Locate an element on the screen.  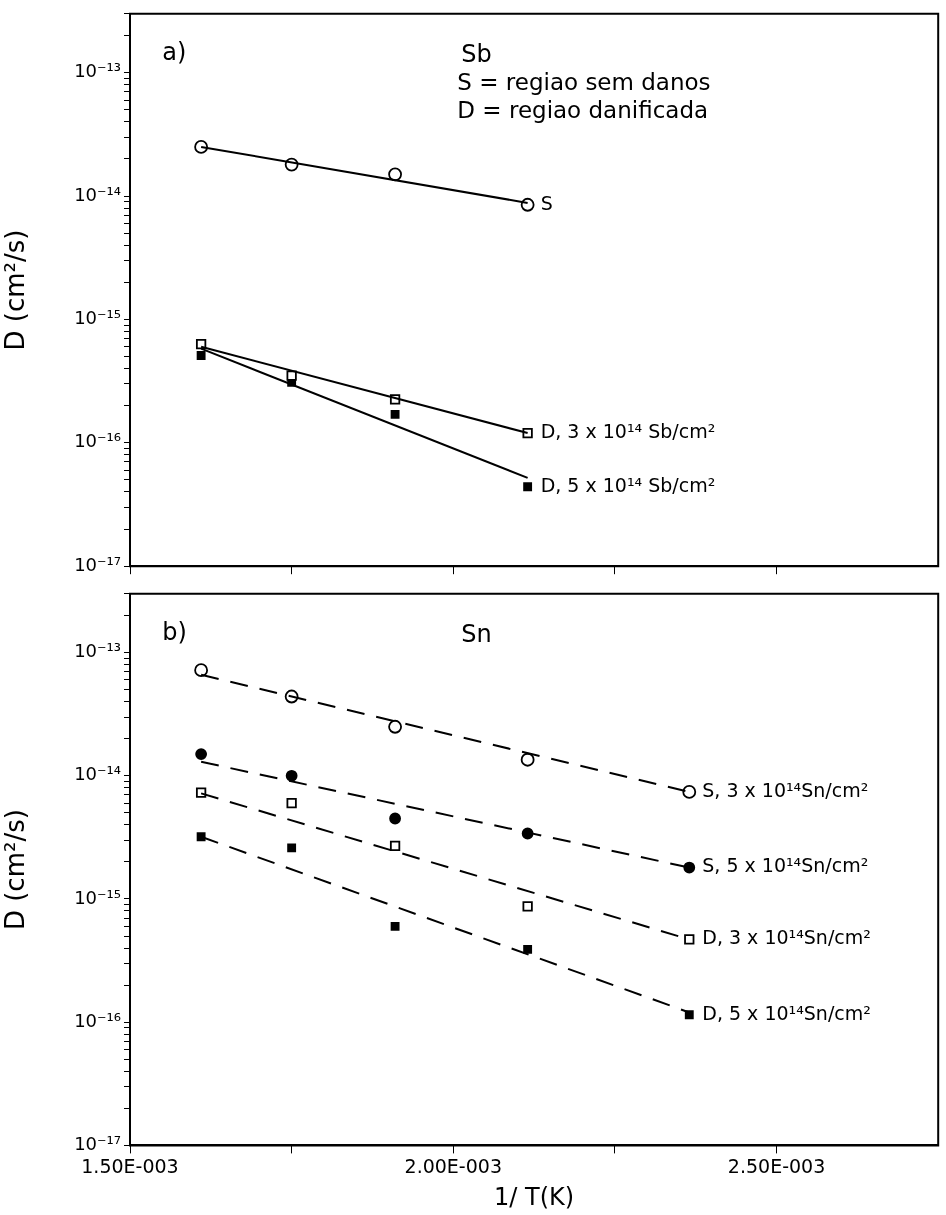
text: Sb is located at coordinates (476, 54).